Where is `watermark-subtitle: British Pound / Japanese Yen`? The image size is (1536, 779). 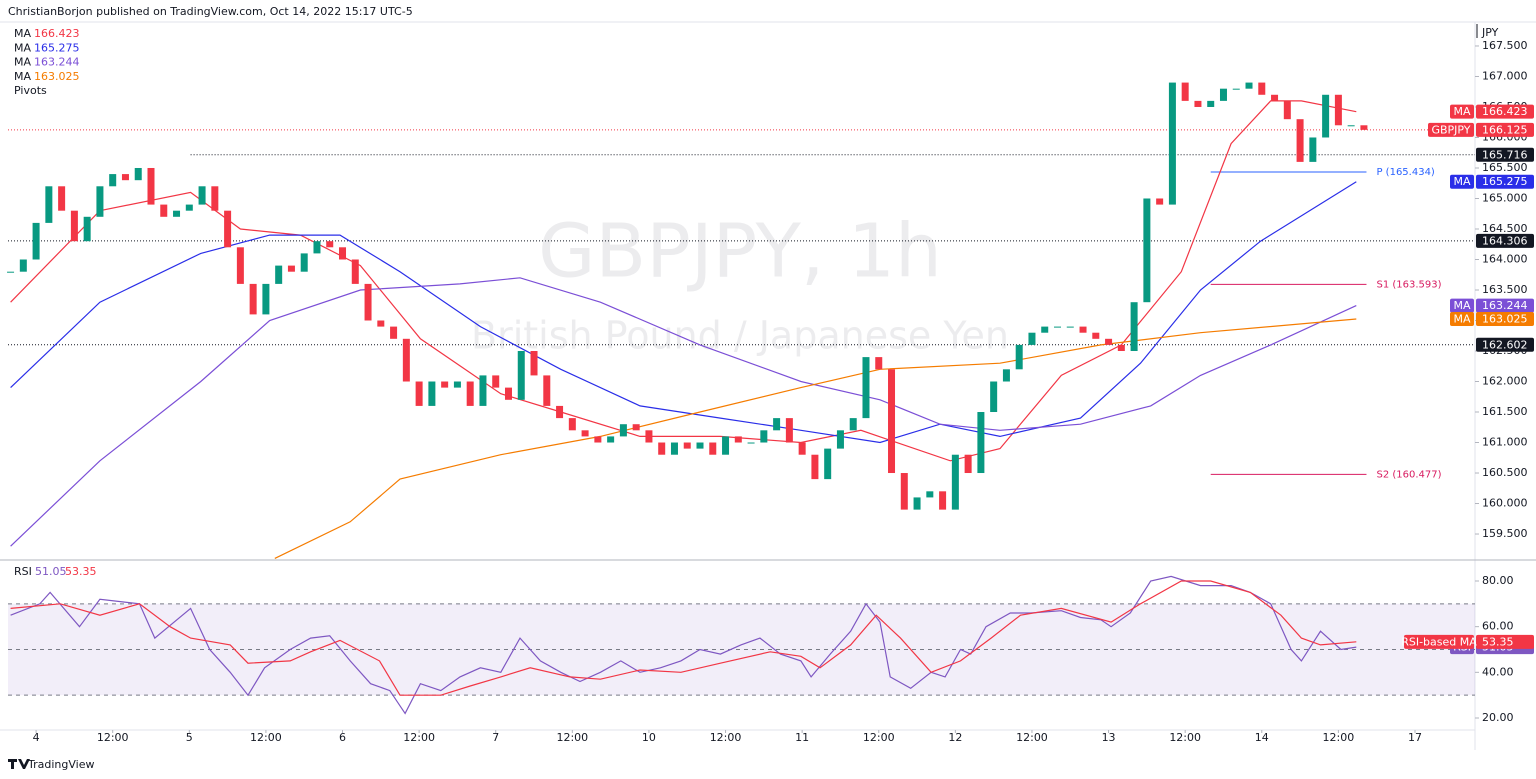 watermark-subtitle: British Pound / Japanese Yen is located at coordinates (740, 336).